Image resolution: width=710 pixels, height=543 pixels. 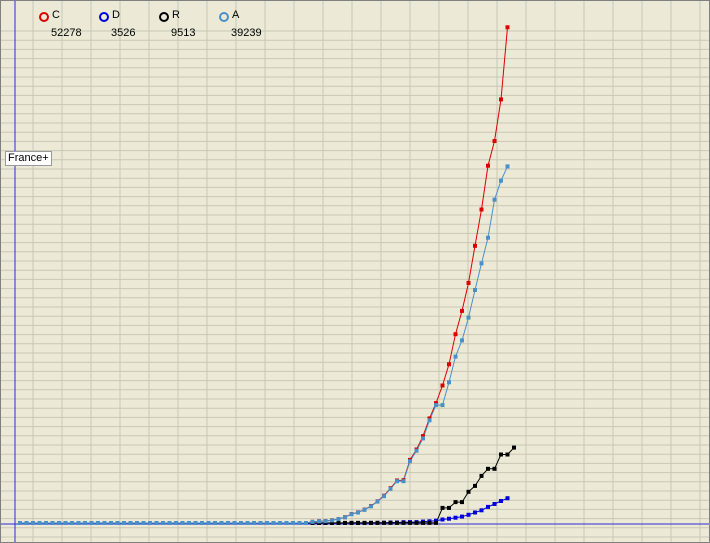 I want to click on legend-value-a: 39239, so click(x=246, y=33).